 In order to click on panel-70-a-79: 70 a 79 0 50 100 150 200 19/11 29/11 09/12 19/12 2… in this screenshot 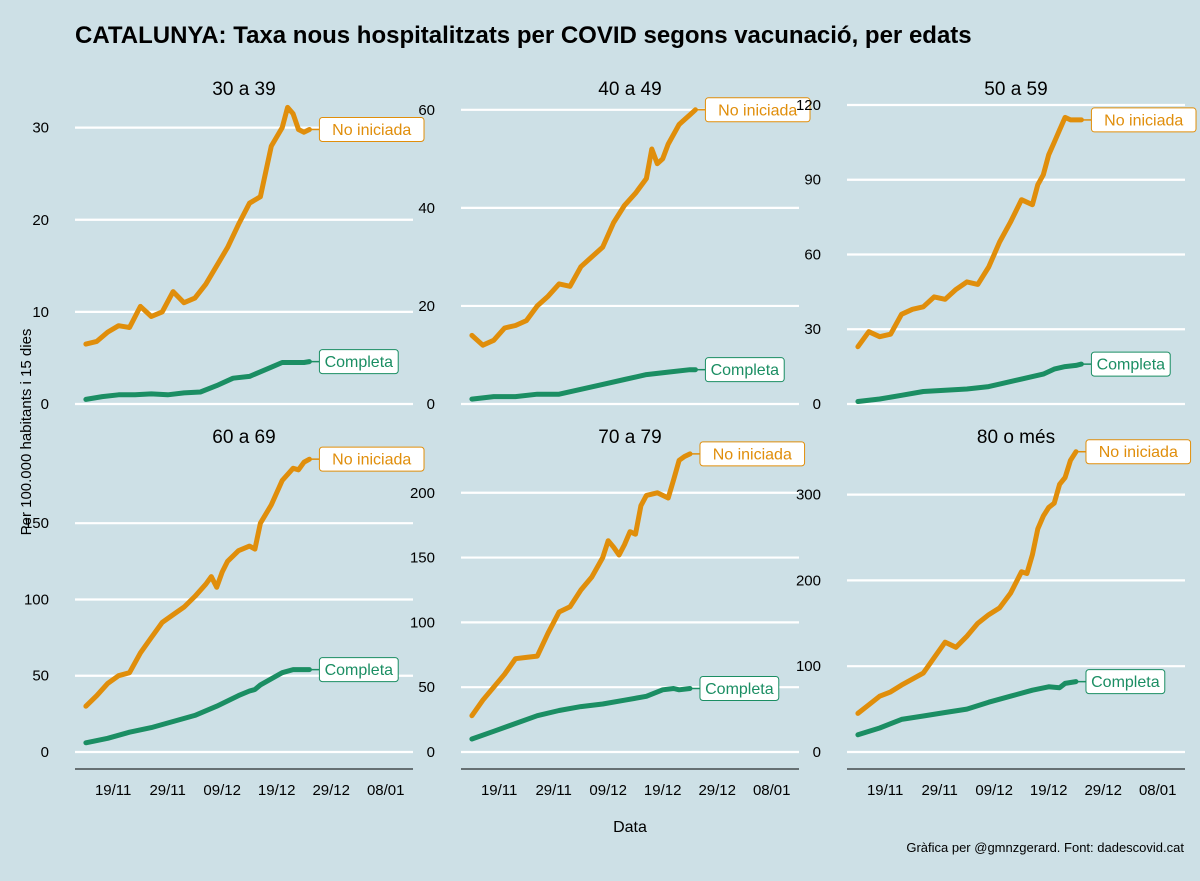, I will do `click(608, 613)`.